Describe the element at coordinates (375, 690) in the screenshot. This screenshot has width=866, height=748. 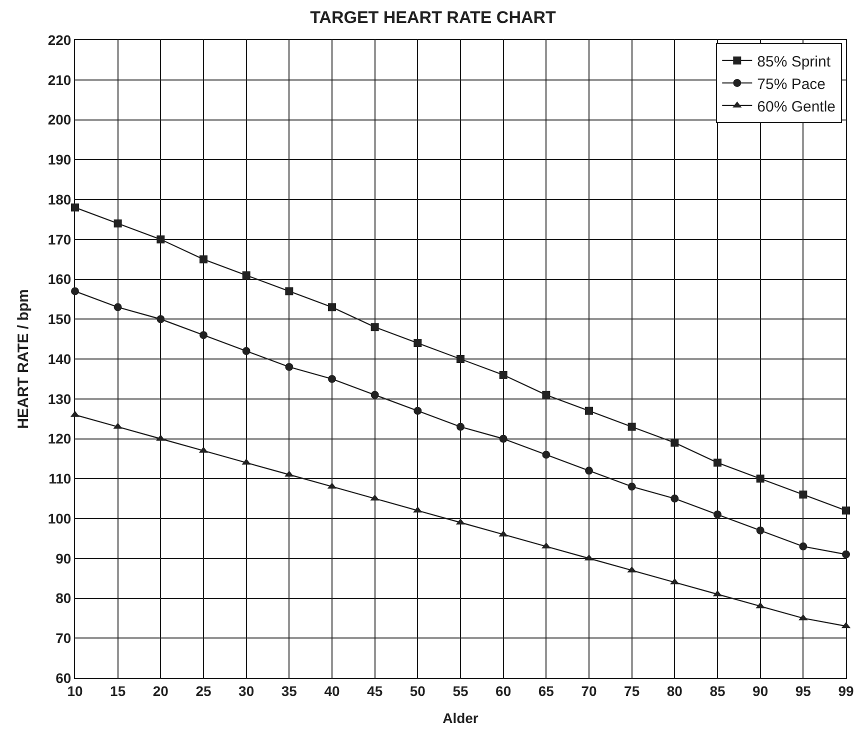
I see `x-tick-label: 45` at that location.